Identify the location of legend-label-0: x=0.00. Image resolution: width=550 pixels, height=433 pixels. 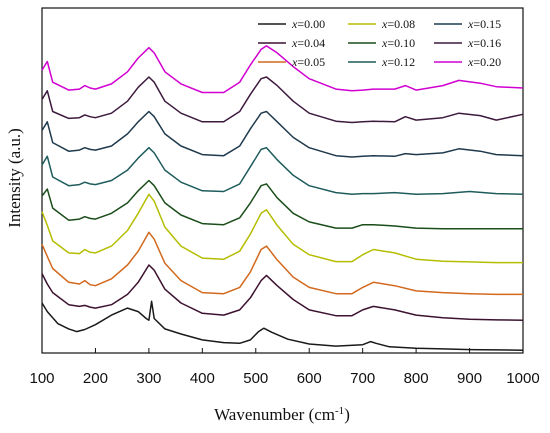
(308, 24).